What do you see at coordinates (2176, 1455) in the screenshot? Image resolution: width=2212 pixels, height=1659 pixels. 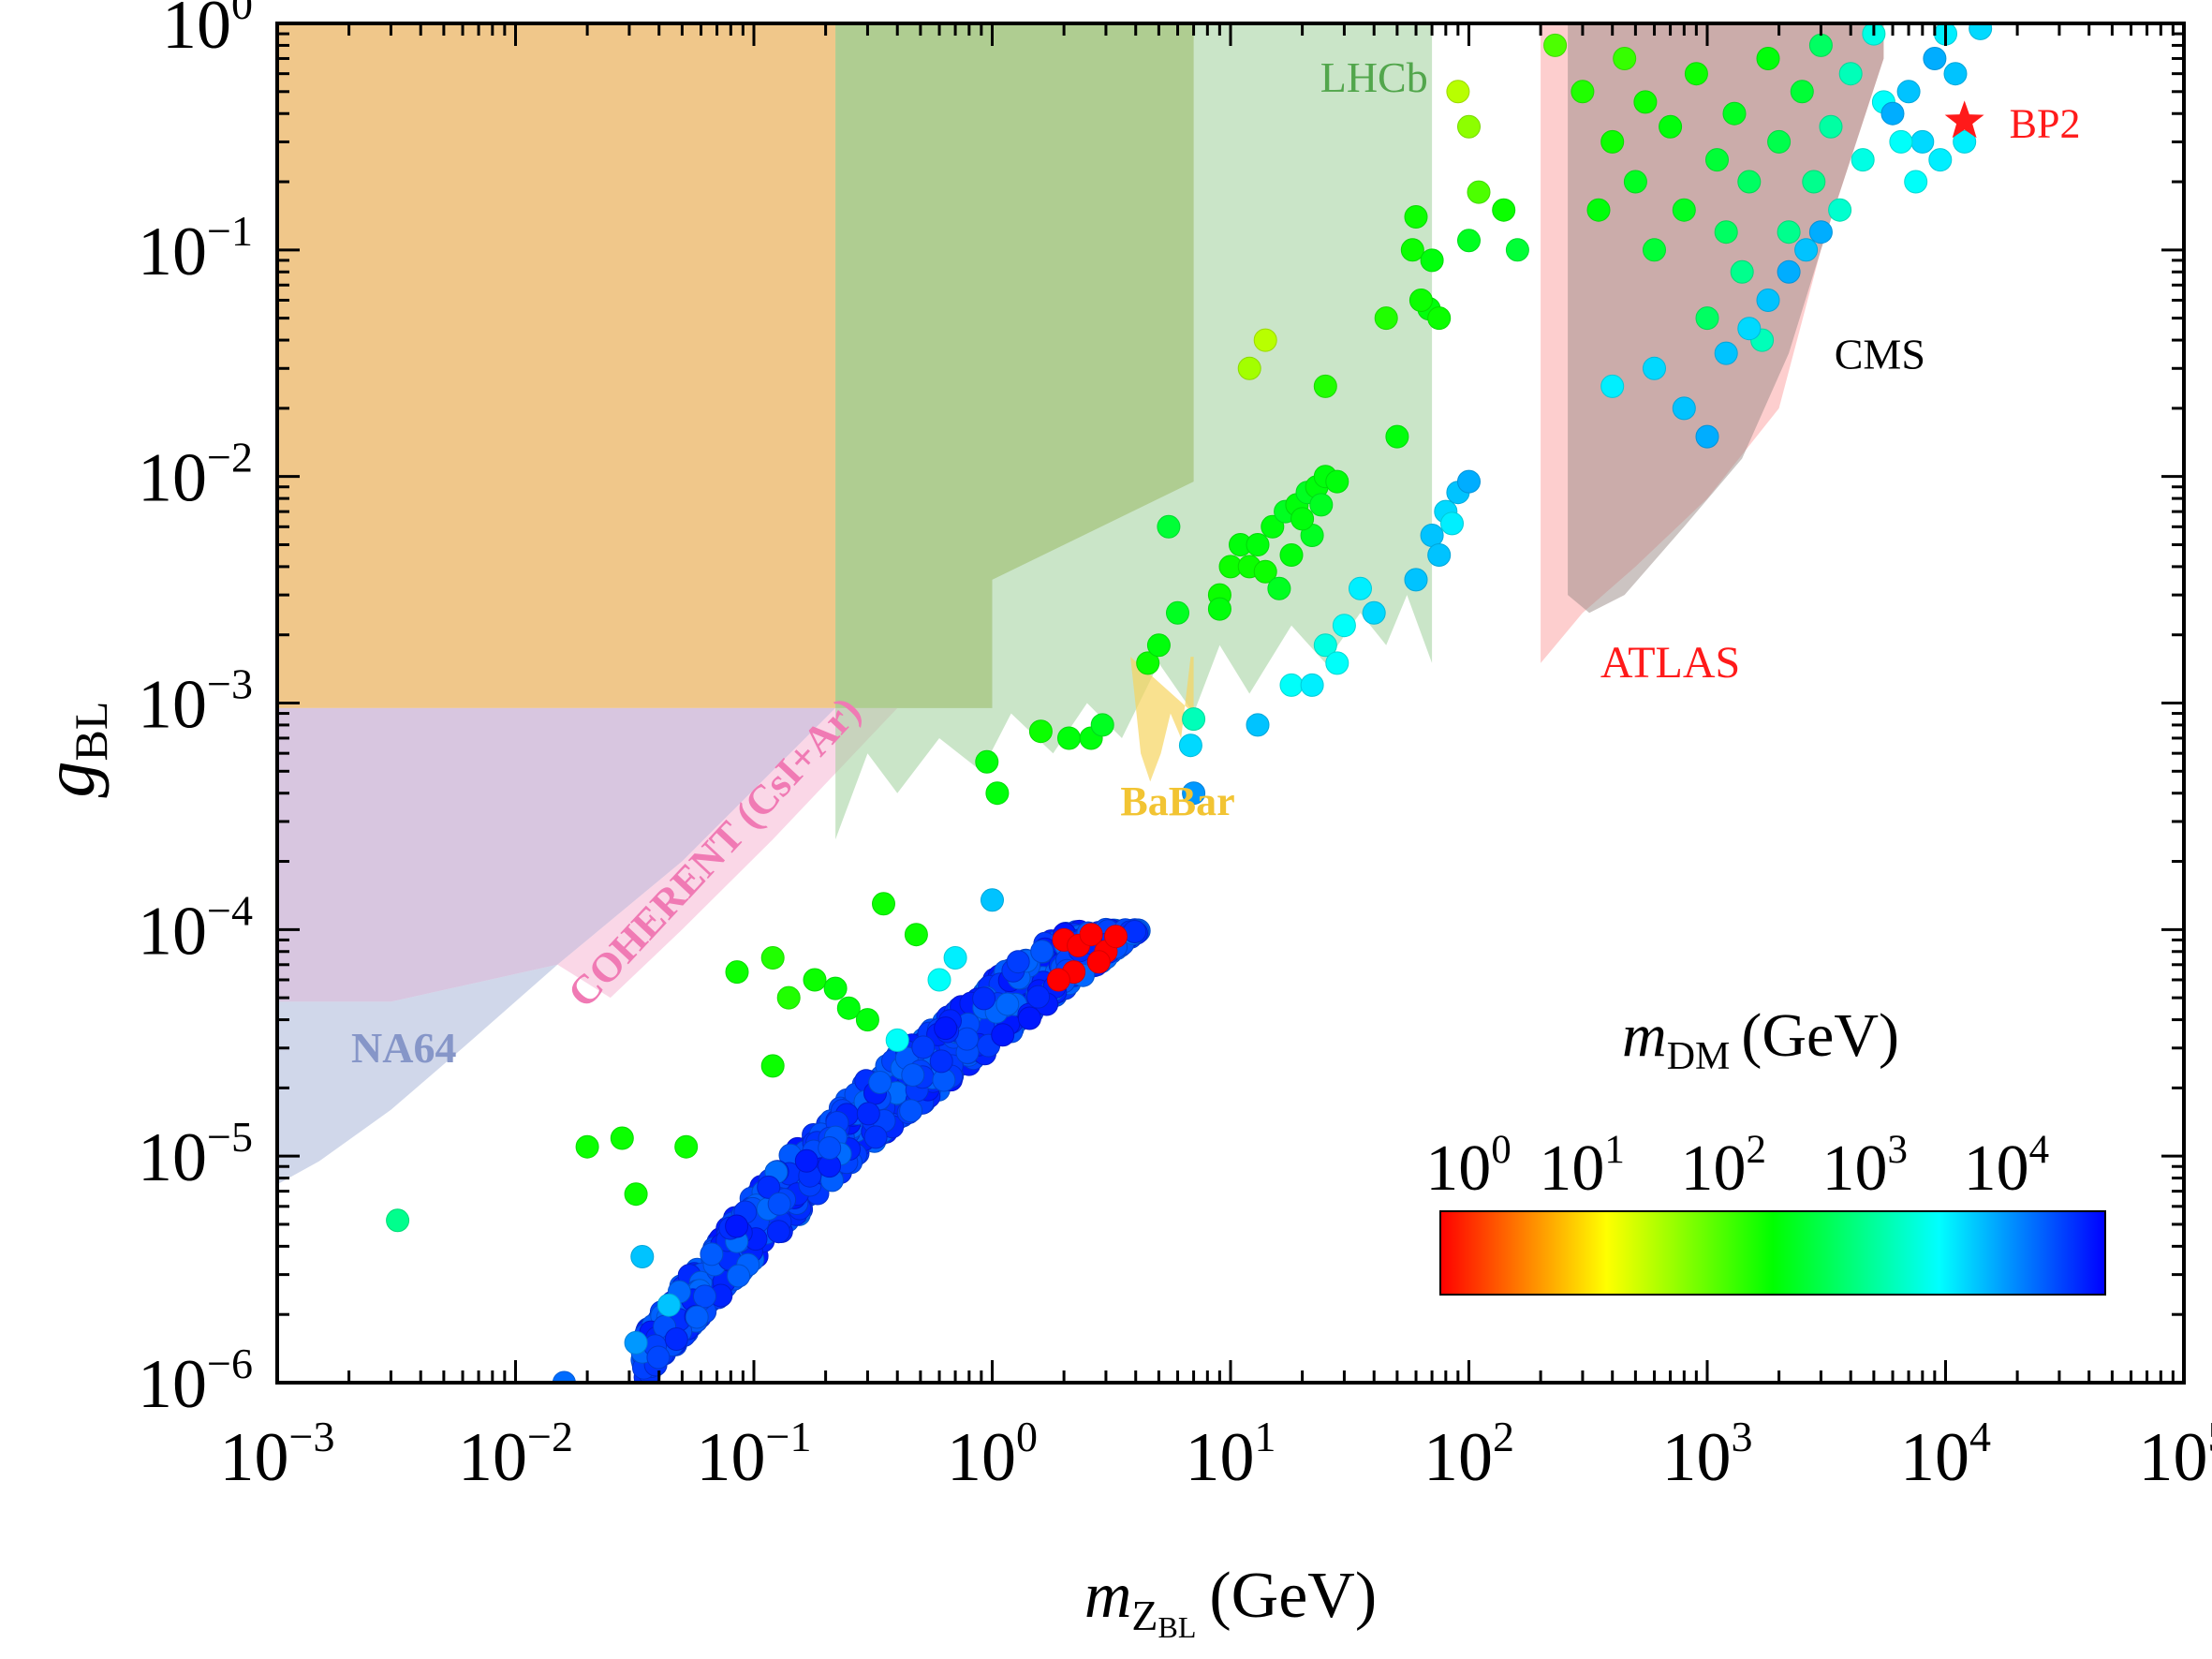 I see `x-tick-label: 10⁵` at bounding box center [2176, 1455].